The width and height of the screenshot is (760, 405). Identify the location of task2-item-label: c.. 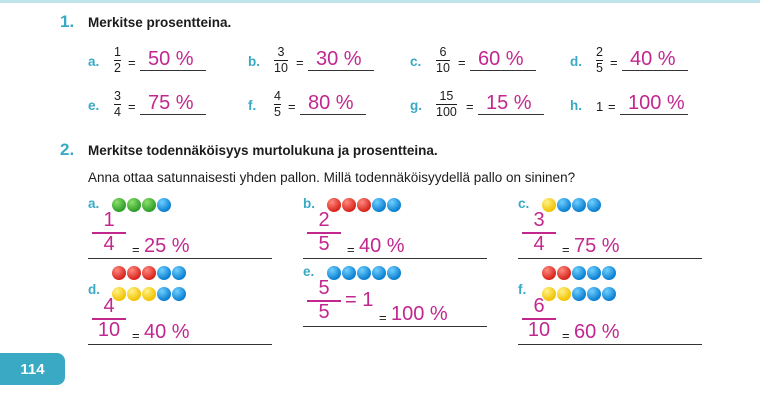
(524, 203).